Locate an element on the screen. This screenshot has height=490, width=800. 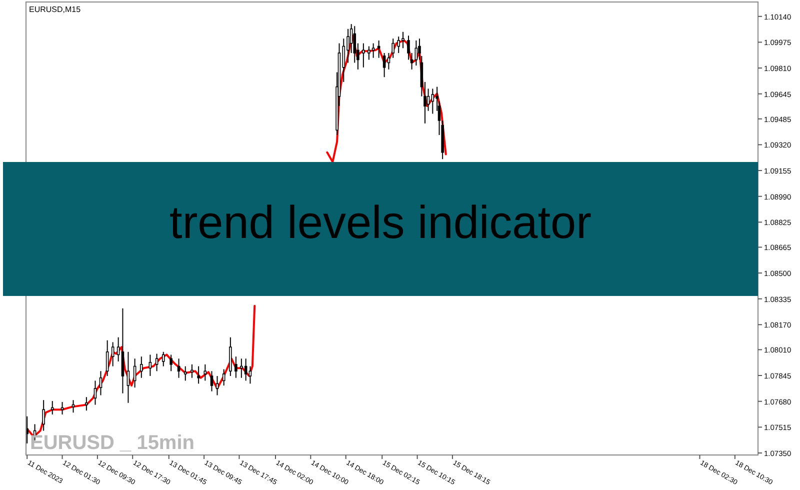
chart-subtitle: EURUSD,M15 is located at coordinates (55, 9).